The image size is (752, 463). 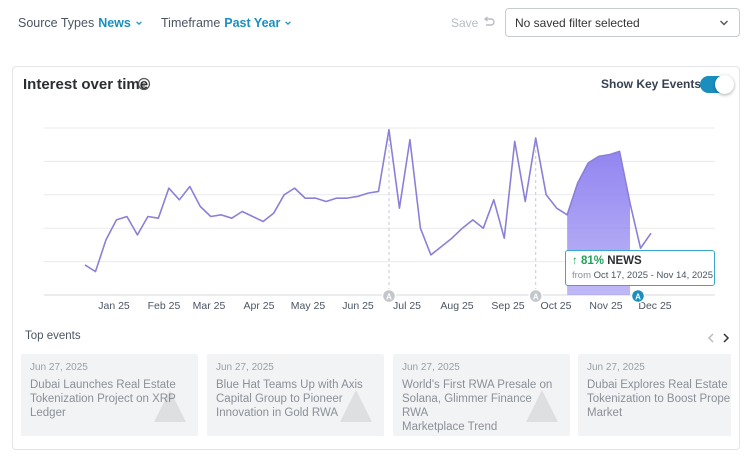 I want to click on tooltip-percent: 81%, so click(x=592, y=261).